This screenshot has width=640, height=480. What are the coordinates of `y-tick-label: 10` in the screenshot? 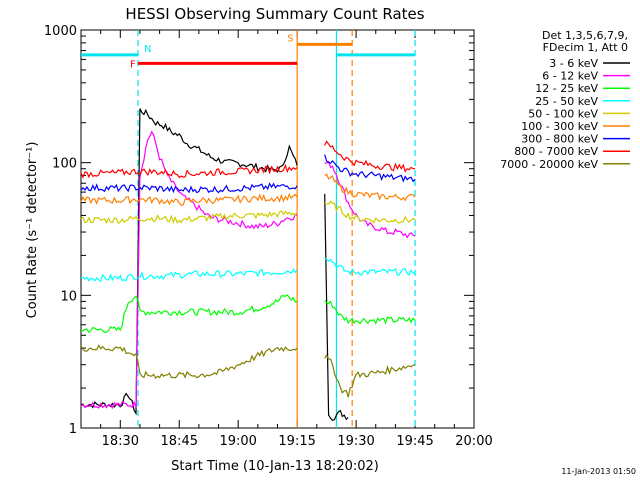 It's located at (68, 296).